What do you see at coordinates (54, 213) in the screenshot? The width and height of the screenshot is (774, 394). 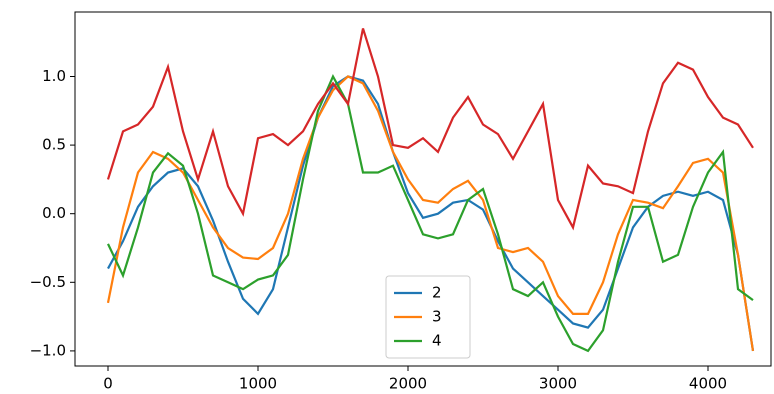 I see `y-tick-label: 0.0` at bounding box center [54, 213].